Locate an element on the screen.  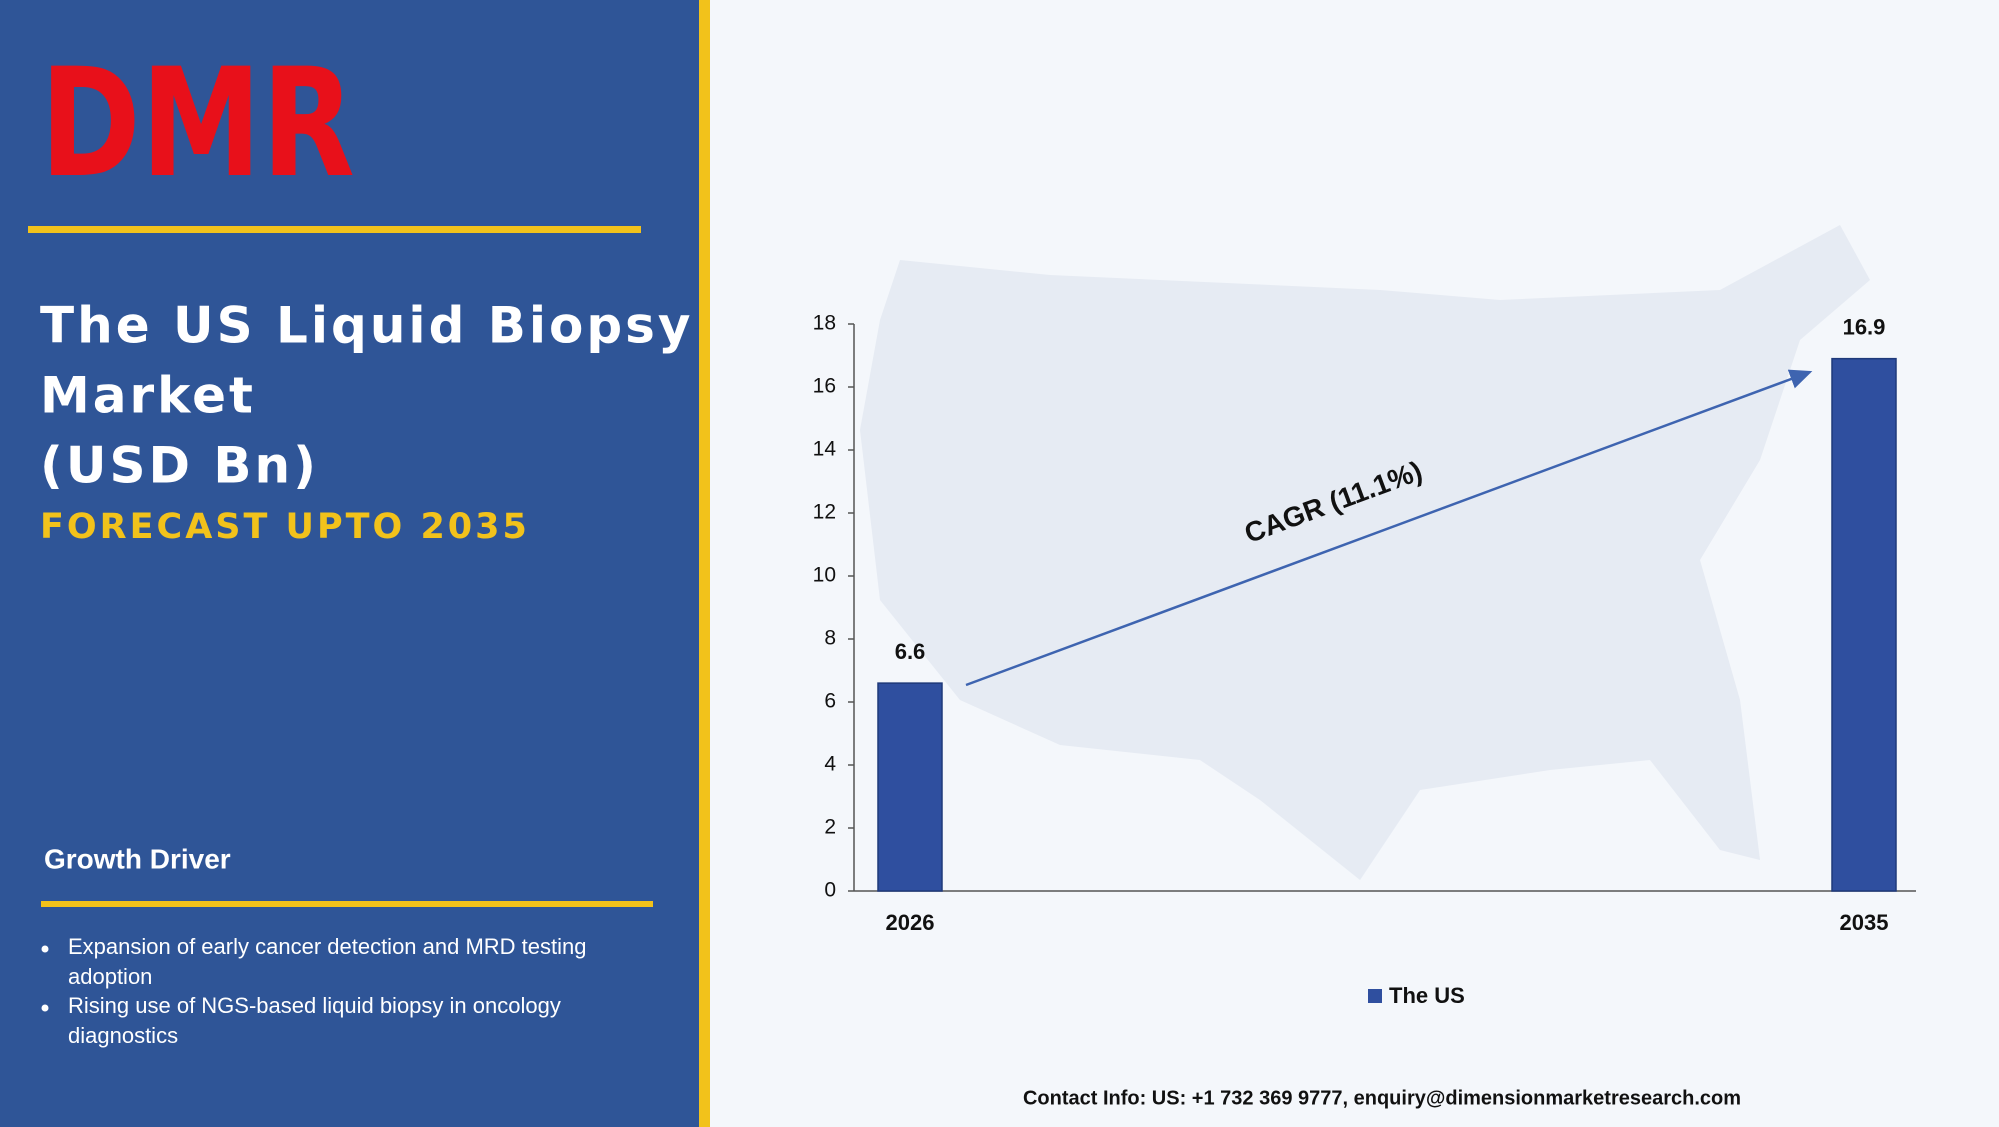
title-line: The US Liquid Biopsy is located at coordinates (367, 326).